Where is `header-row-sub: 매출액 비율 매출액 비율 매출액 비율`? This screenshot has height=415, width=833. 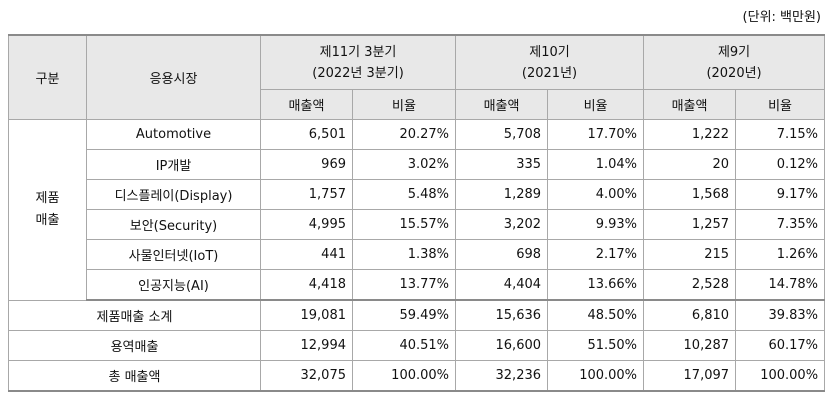 header-row-sub: 매출액 비율 매출액 비율 매출액 비율 is located at coordinates (417, 104).